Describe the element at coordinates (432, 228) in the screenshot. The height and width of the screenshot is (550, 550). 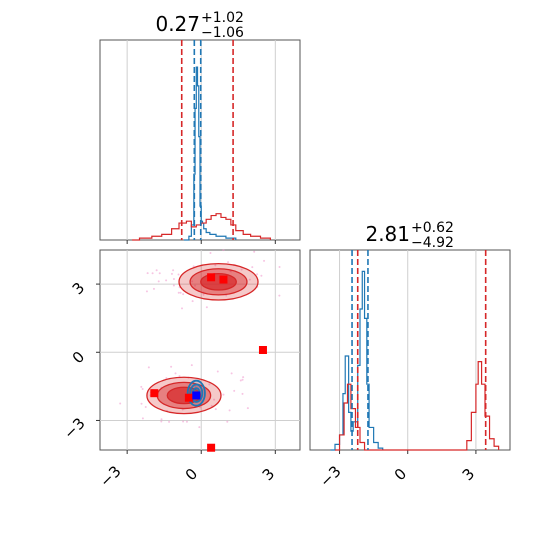
I see `title-upper-error: +0.62` at that location.